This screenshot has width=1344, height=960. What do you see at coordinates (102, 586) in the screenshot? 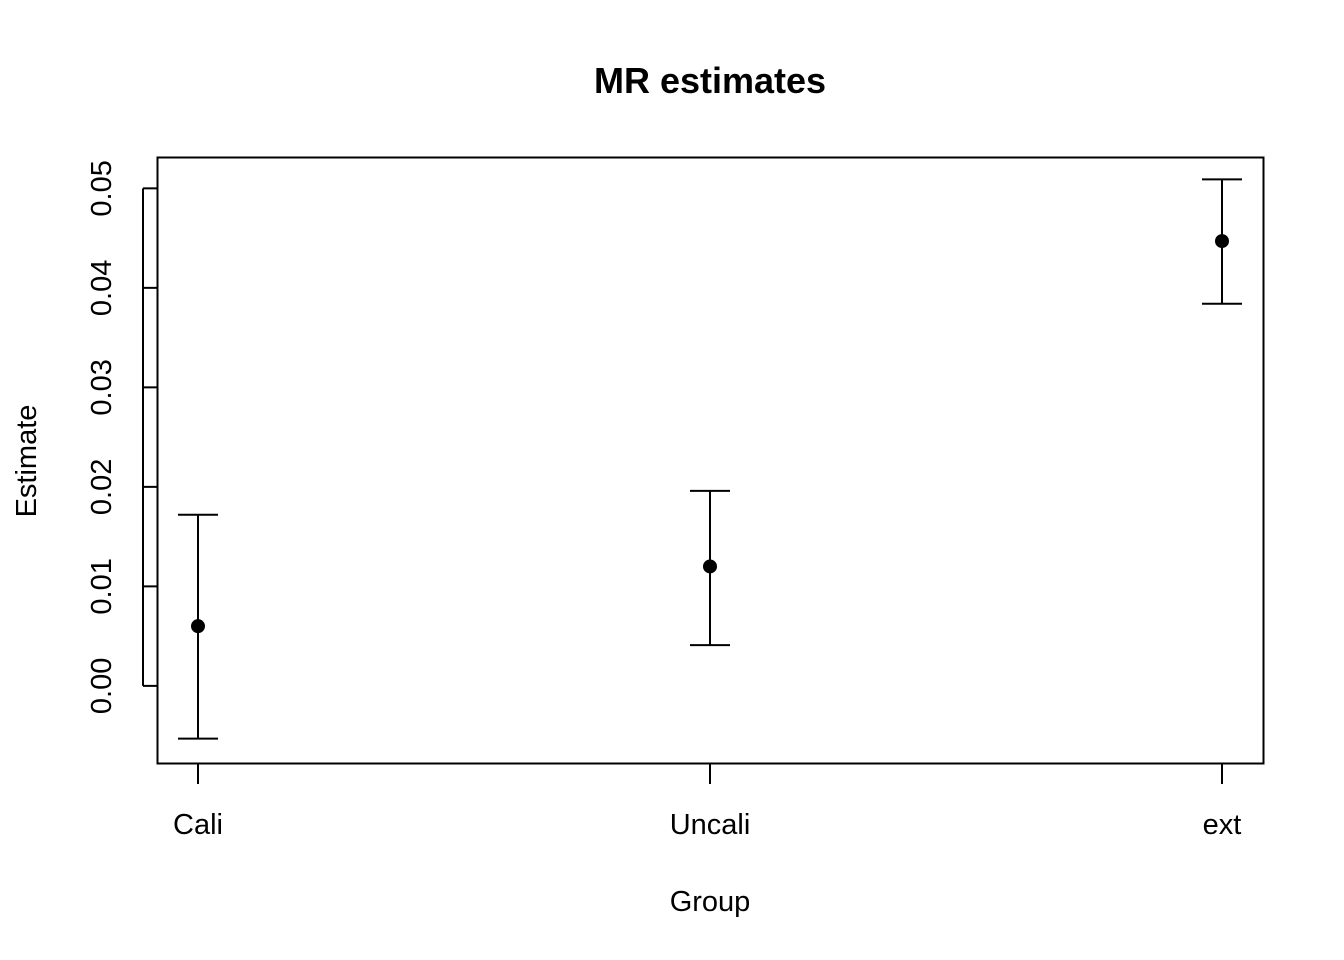
I see `y-tick-label: 0.01` at bounding box center [102, 586].